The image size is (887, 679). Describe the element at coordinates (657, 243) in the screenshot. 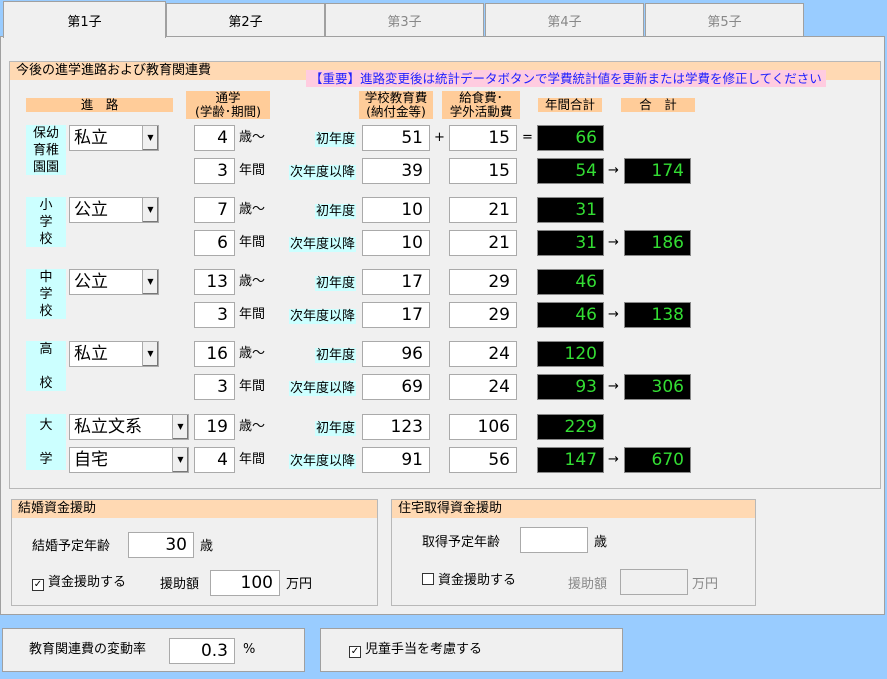

I see `stage-total-display: 186` at that location.